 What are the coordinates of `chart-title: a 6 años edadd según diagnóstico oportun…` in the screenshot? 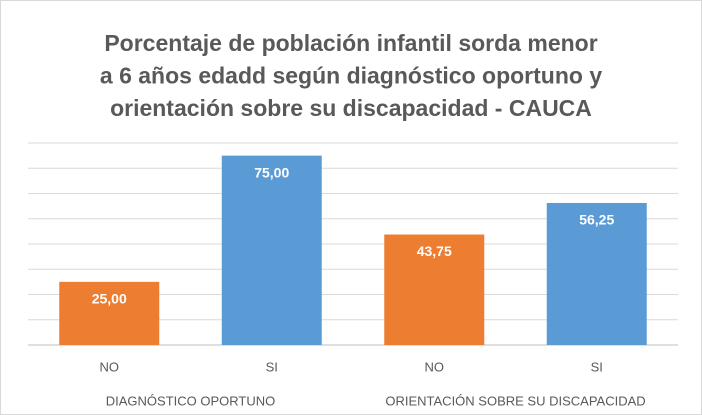 It's located at (351, 76).